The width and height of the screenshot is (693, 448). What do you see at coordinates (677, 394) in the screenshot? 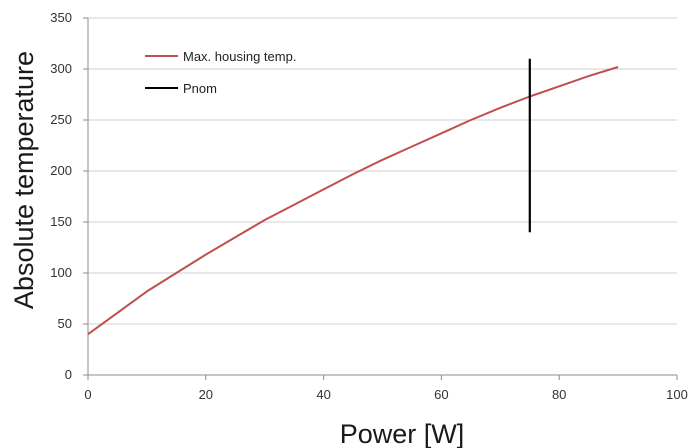
I see `x-tick-label: 100` at bounding box center [677, 394].